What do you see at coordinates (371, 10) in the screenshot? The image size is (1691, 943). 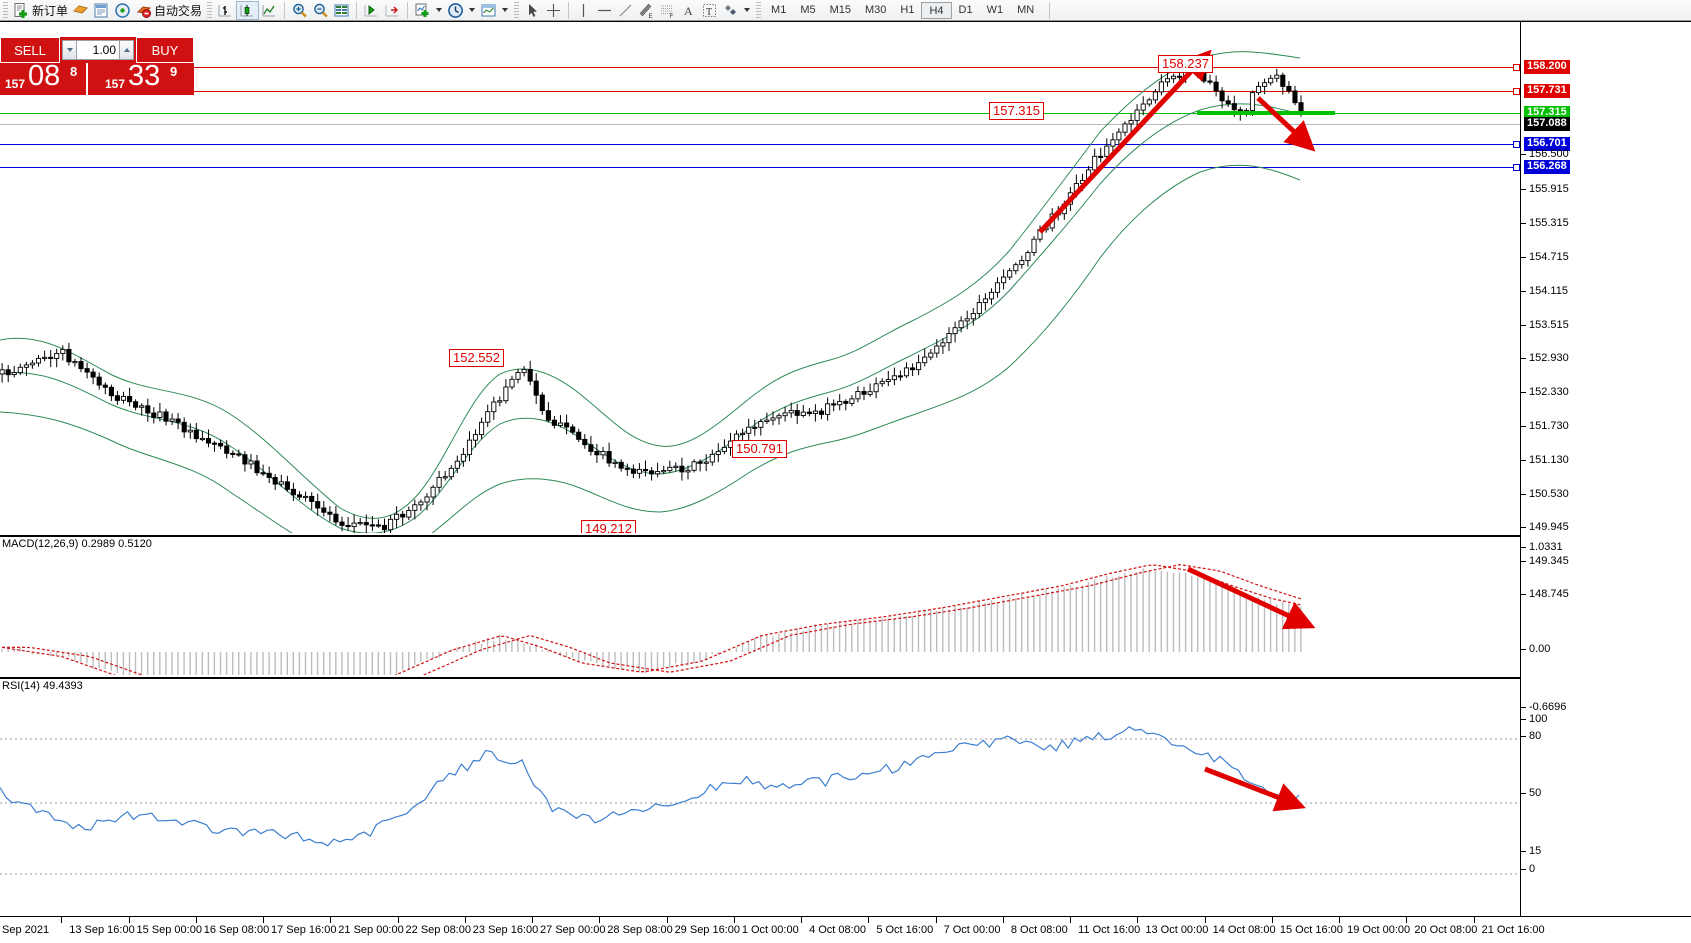 I see `chart-shift-button` at bounding box center [371, 10].